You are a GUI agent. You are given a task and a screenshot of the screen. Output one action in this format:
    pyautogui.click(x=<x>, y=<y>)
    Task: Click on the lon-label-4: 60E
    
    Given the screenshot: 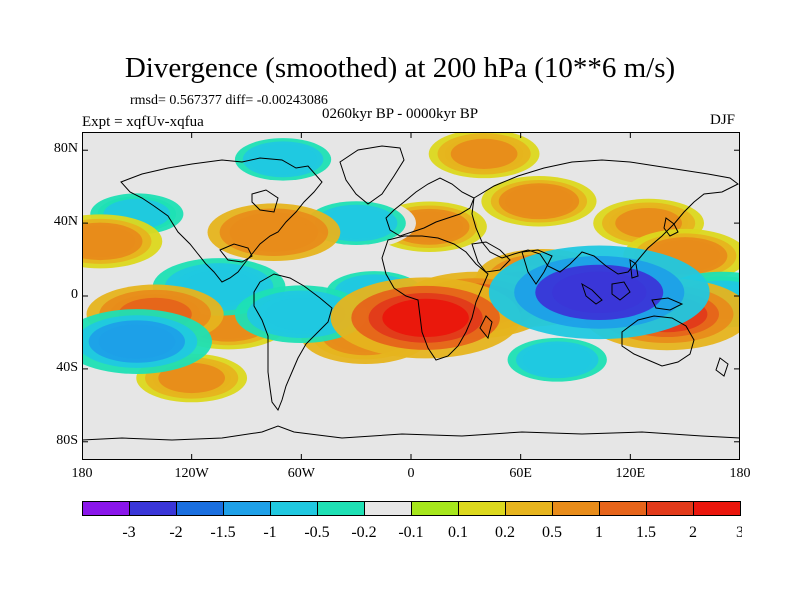 What is the action you would take?
    pyautogui.click(x=520, y=473)
    